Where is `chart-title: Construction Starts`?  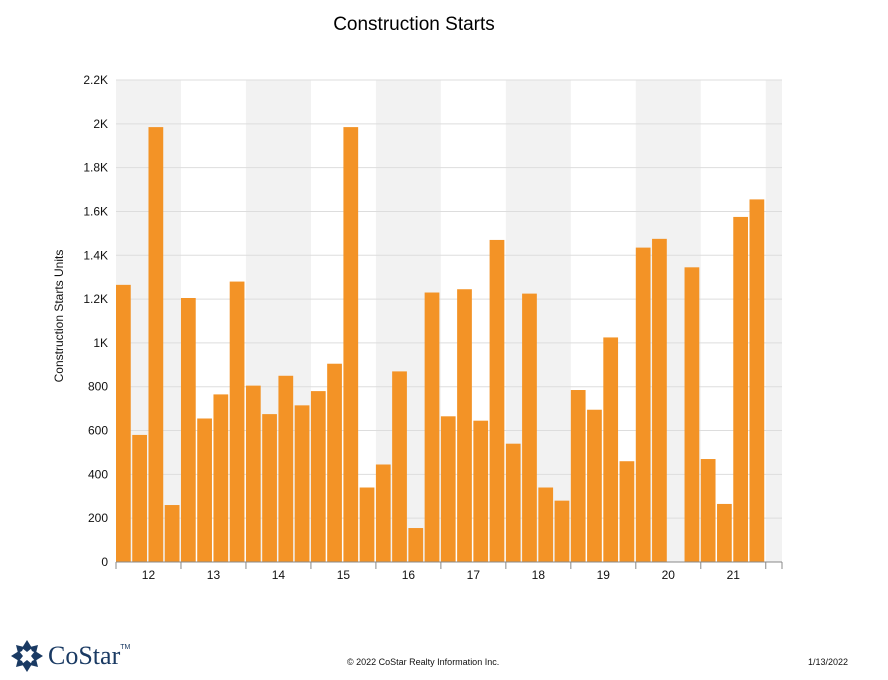
chart-title: Construction Starts is located at coordinates (414, 24).